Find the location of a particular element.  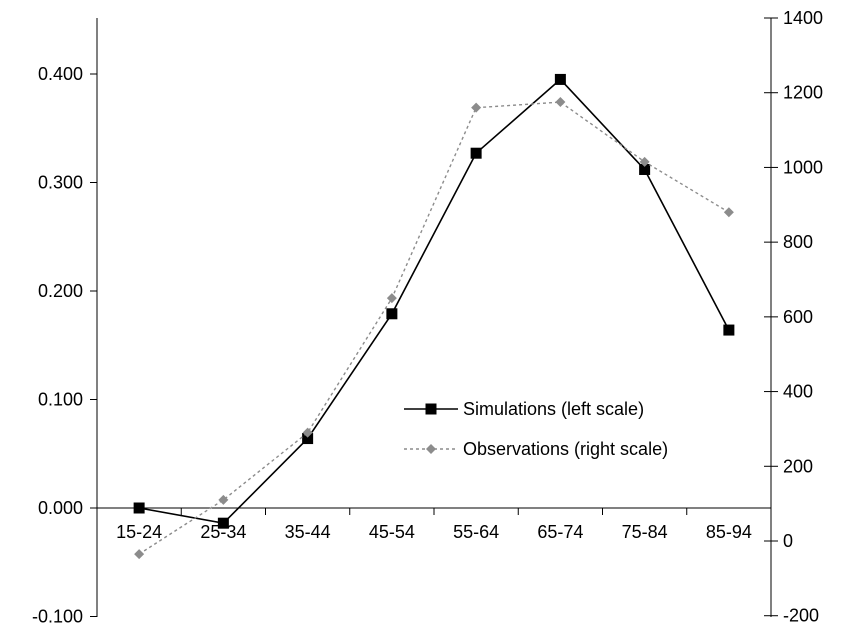

x-tick-label: 15-24 is located at coordinates (139, 532).